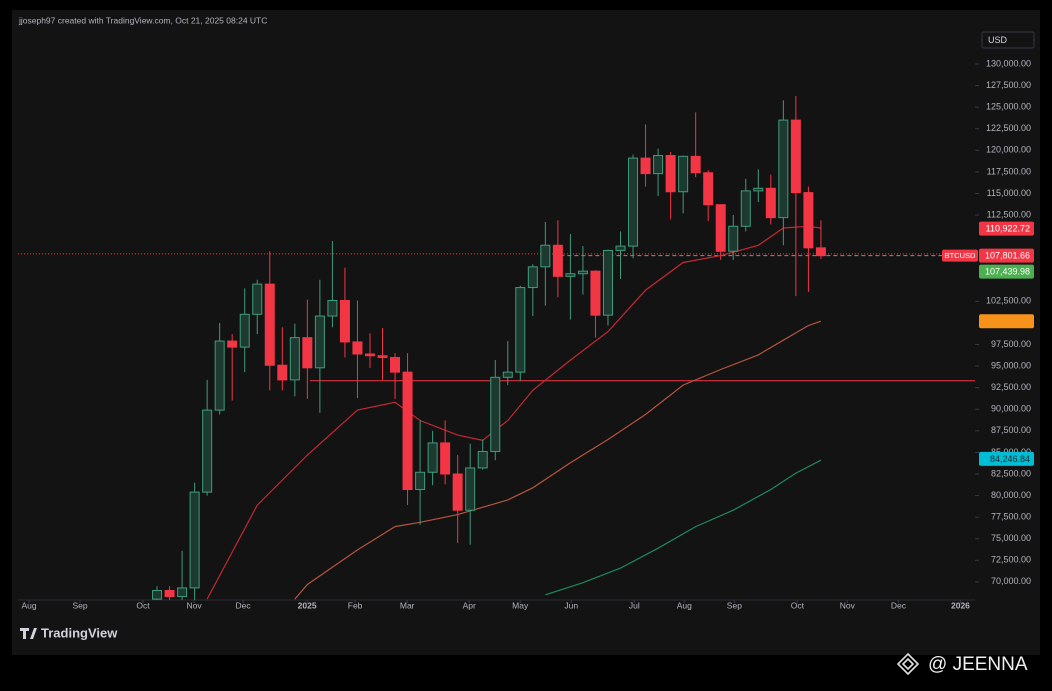  What do you see at coordinates (1011, 581) in the screenshot?
I see `y-tick-label: 70,000.00` at bounding box center [1011, 581].